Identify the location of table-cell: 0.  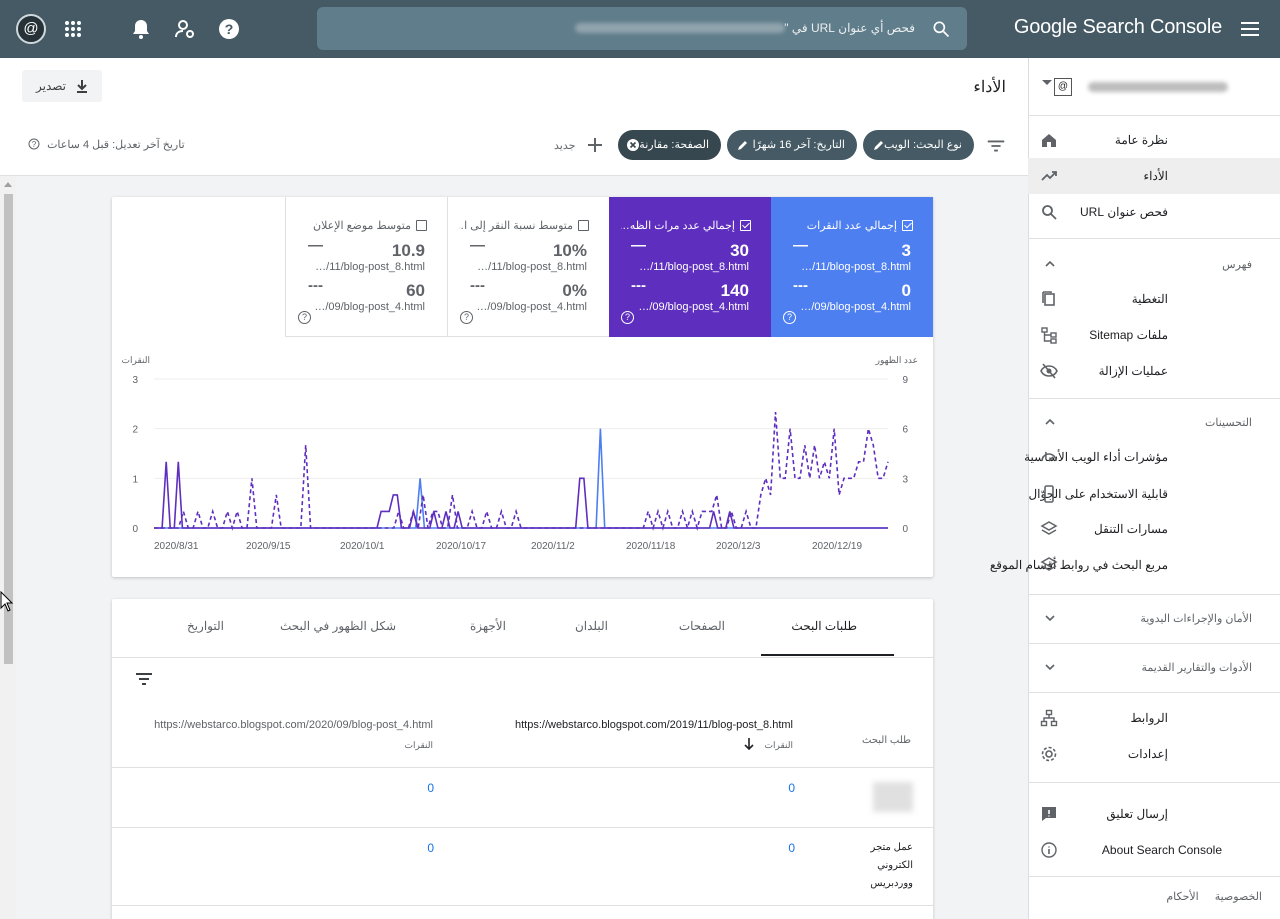
(791, 848).